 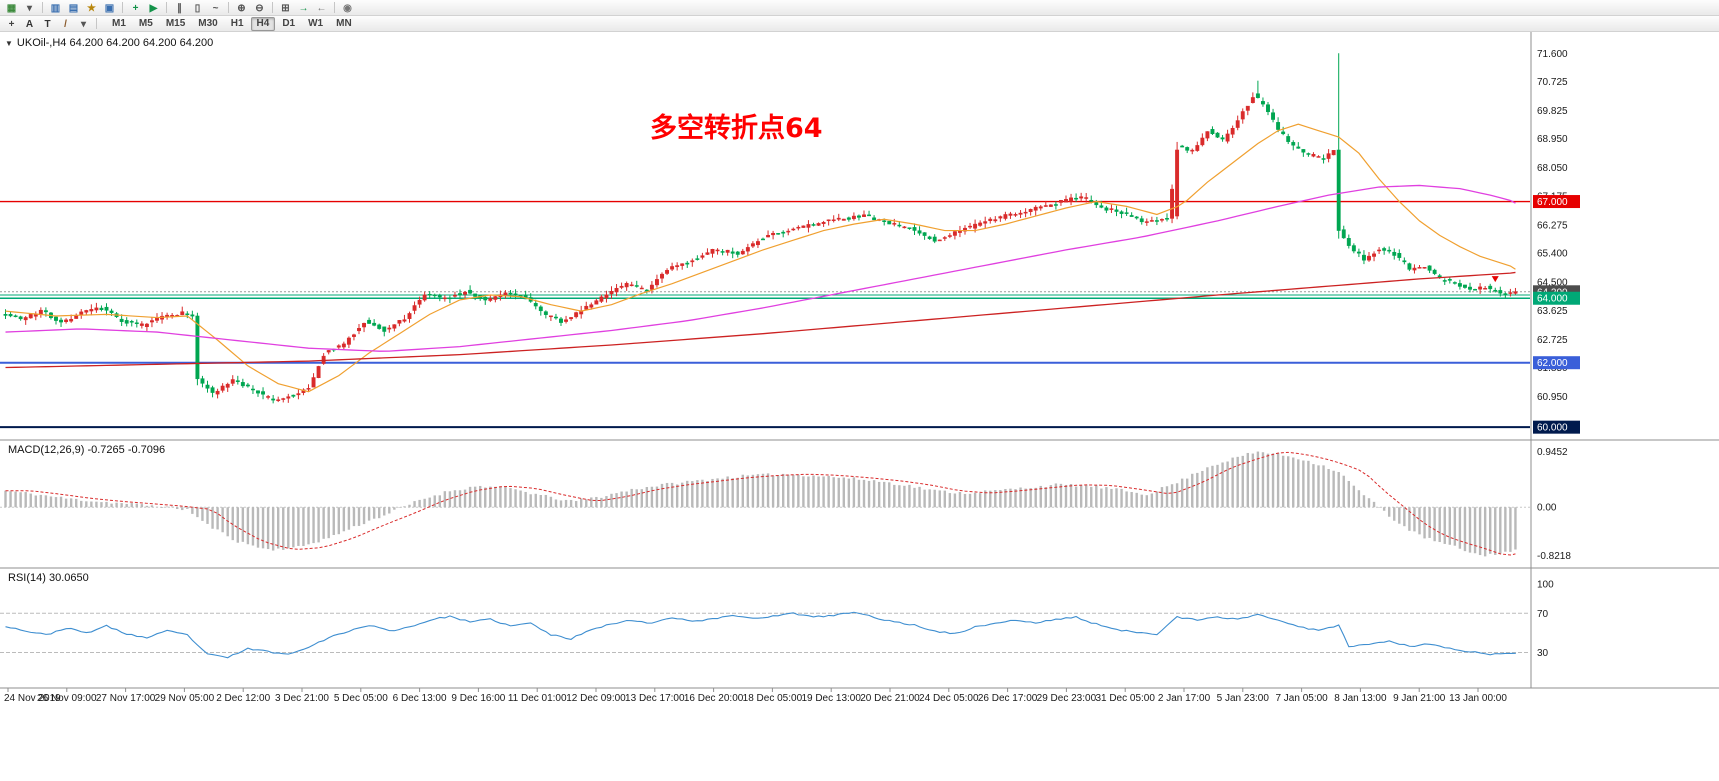 What do you see at coordinates (243, 698) in the screenshot?
I see `svg-text: 2 Dec 12:00` at bounding box center [243, 698].